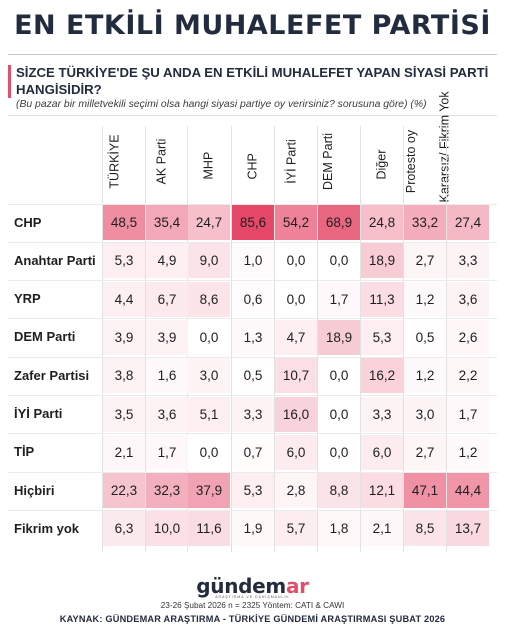 The width and height of the screenshot is (505, 635). What do you see at coordinates (45, 337) in the screenshot?
I see `row-label: DEM Parti` at bounding box center [45, 337].